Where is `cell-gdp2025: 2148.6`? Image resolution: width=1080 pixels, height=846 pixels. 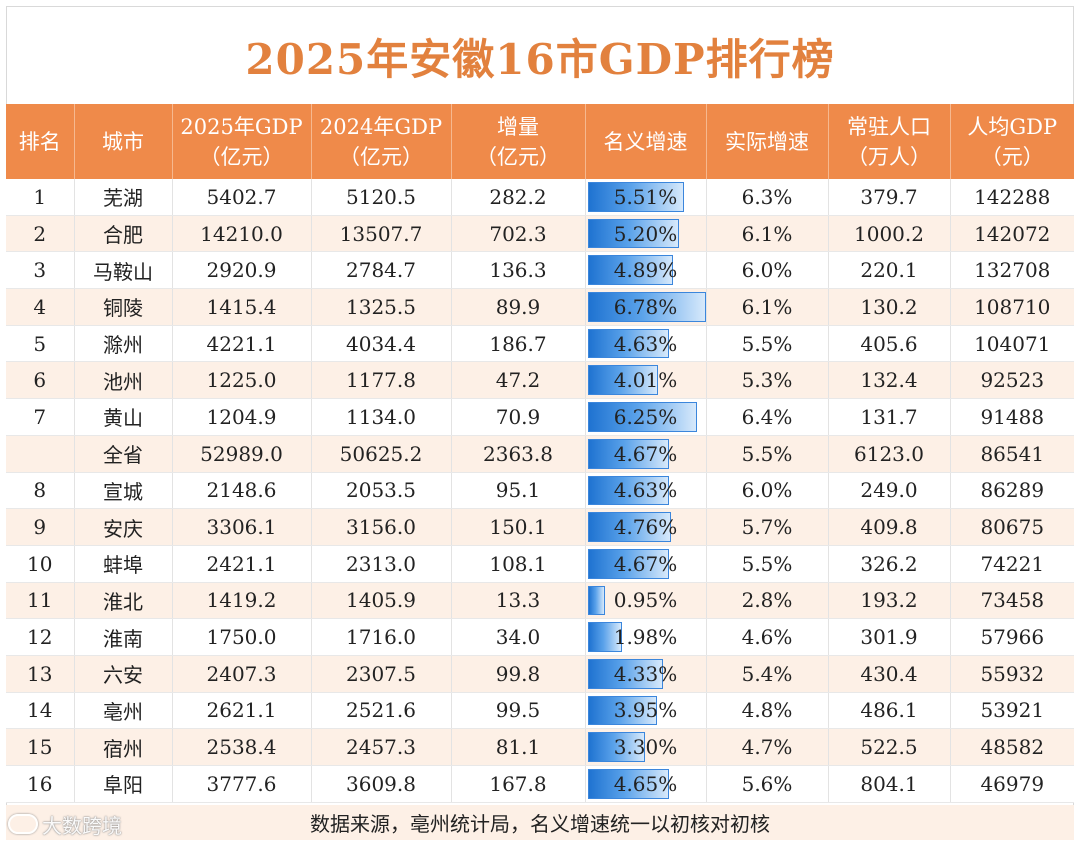
cell-gdp2025: 2148.6 is located at coordinates (242, 491).